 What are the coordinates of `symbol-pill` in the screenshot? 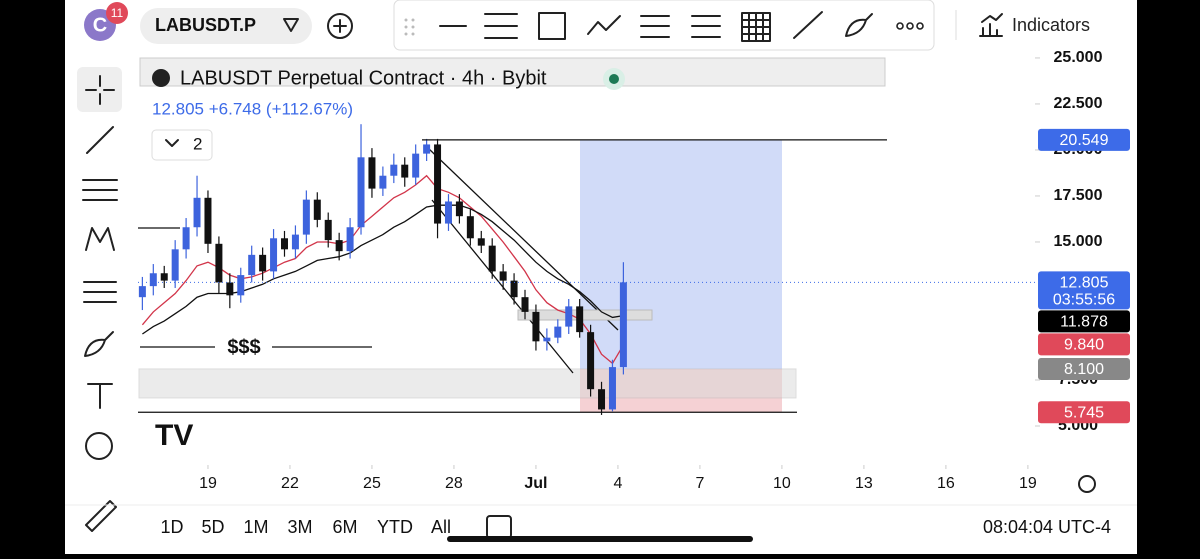 It's located at (226, 26).